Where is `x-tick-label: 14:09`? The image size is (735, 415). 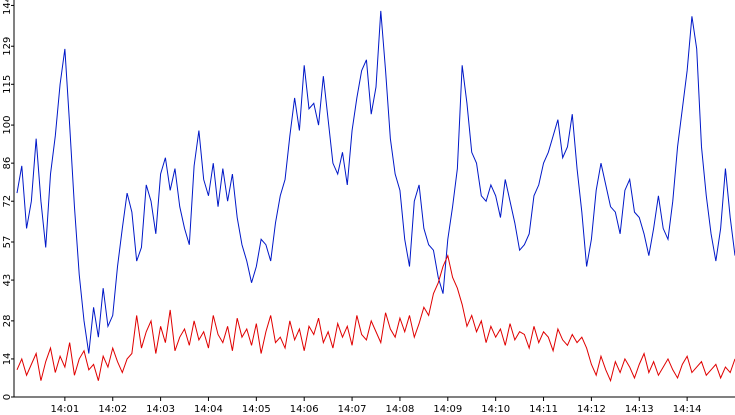 x-tick-label: 14:09 is located at coordinates (447, 409).